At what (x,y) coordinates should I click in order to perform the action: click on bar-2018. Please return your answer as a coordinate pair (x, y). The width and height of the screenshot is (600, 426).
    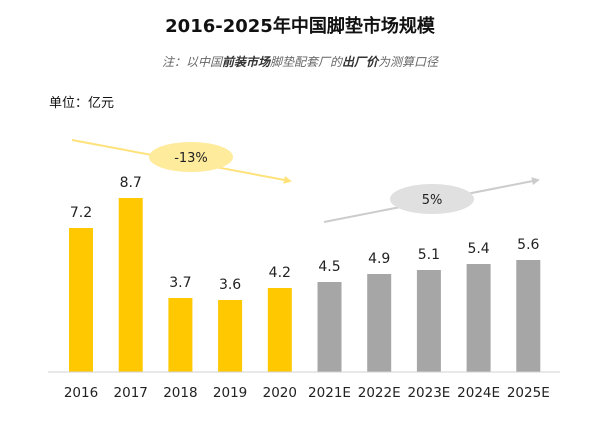
    Looking at the image, I should click on (180, 335).